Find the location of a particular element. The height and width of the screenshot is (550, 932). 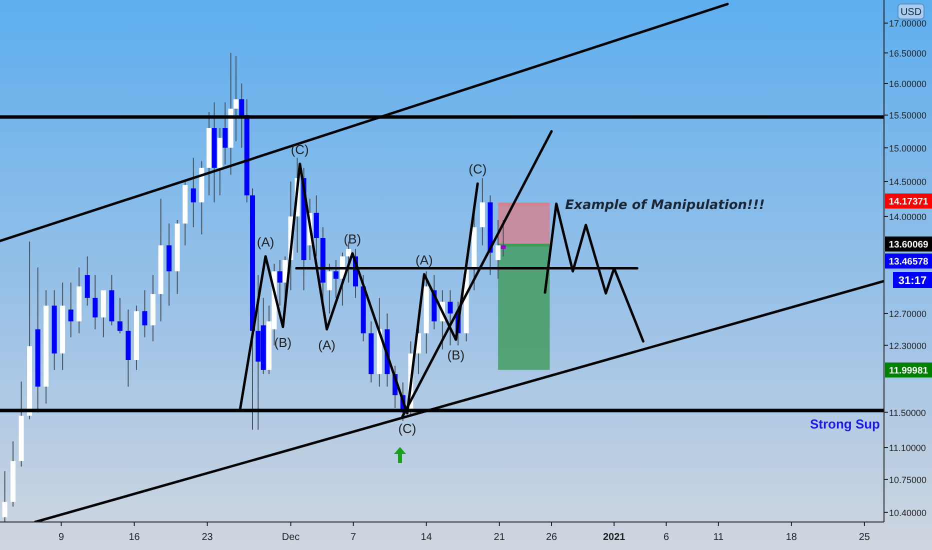

x-tick-label: 14 is located at coordinates (426, 537).